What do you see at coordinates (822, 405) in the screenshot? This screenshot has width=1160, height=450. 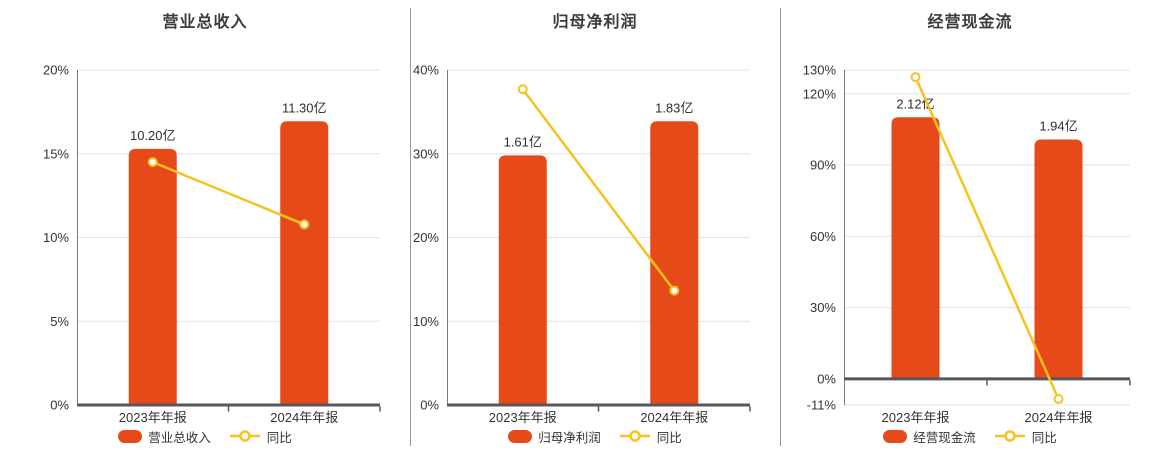 I see `y-axis-tick-label: -11%` at bounding box center [822, 405].